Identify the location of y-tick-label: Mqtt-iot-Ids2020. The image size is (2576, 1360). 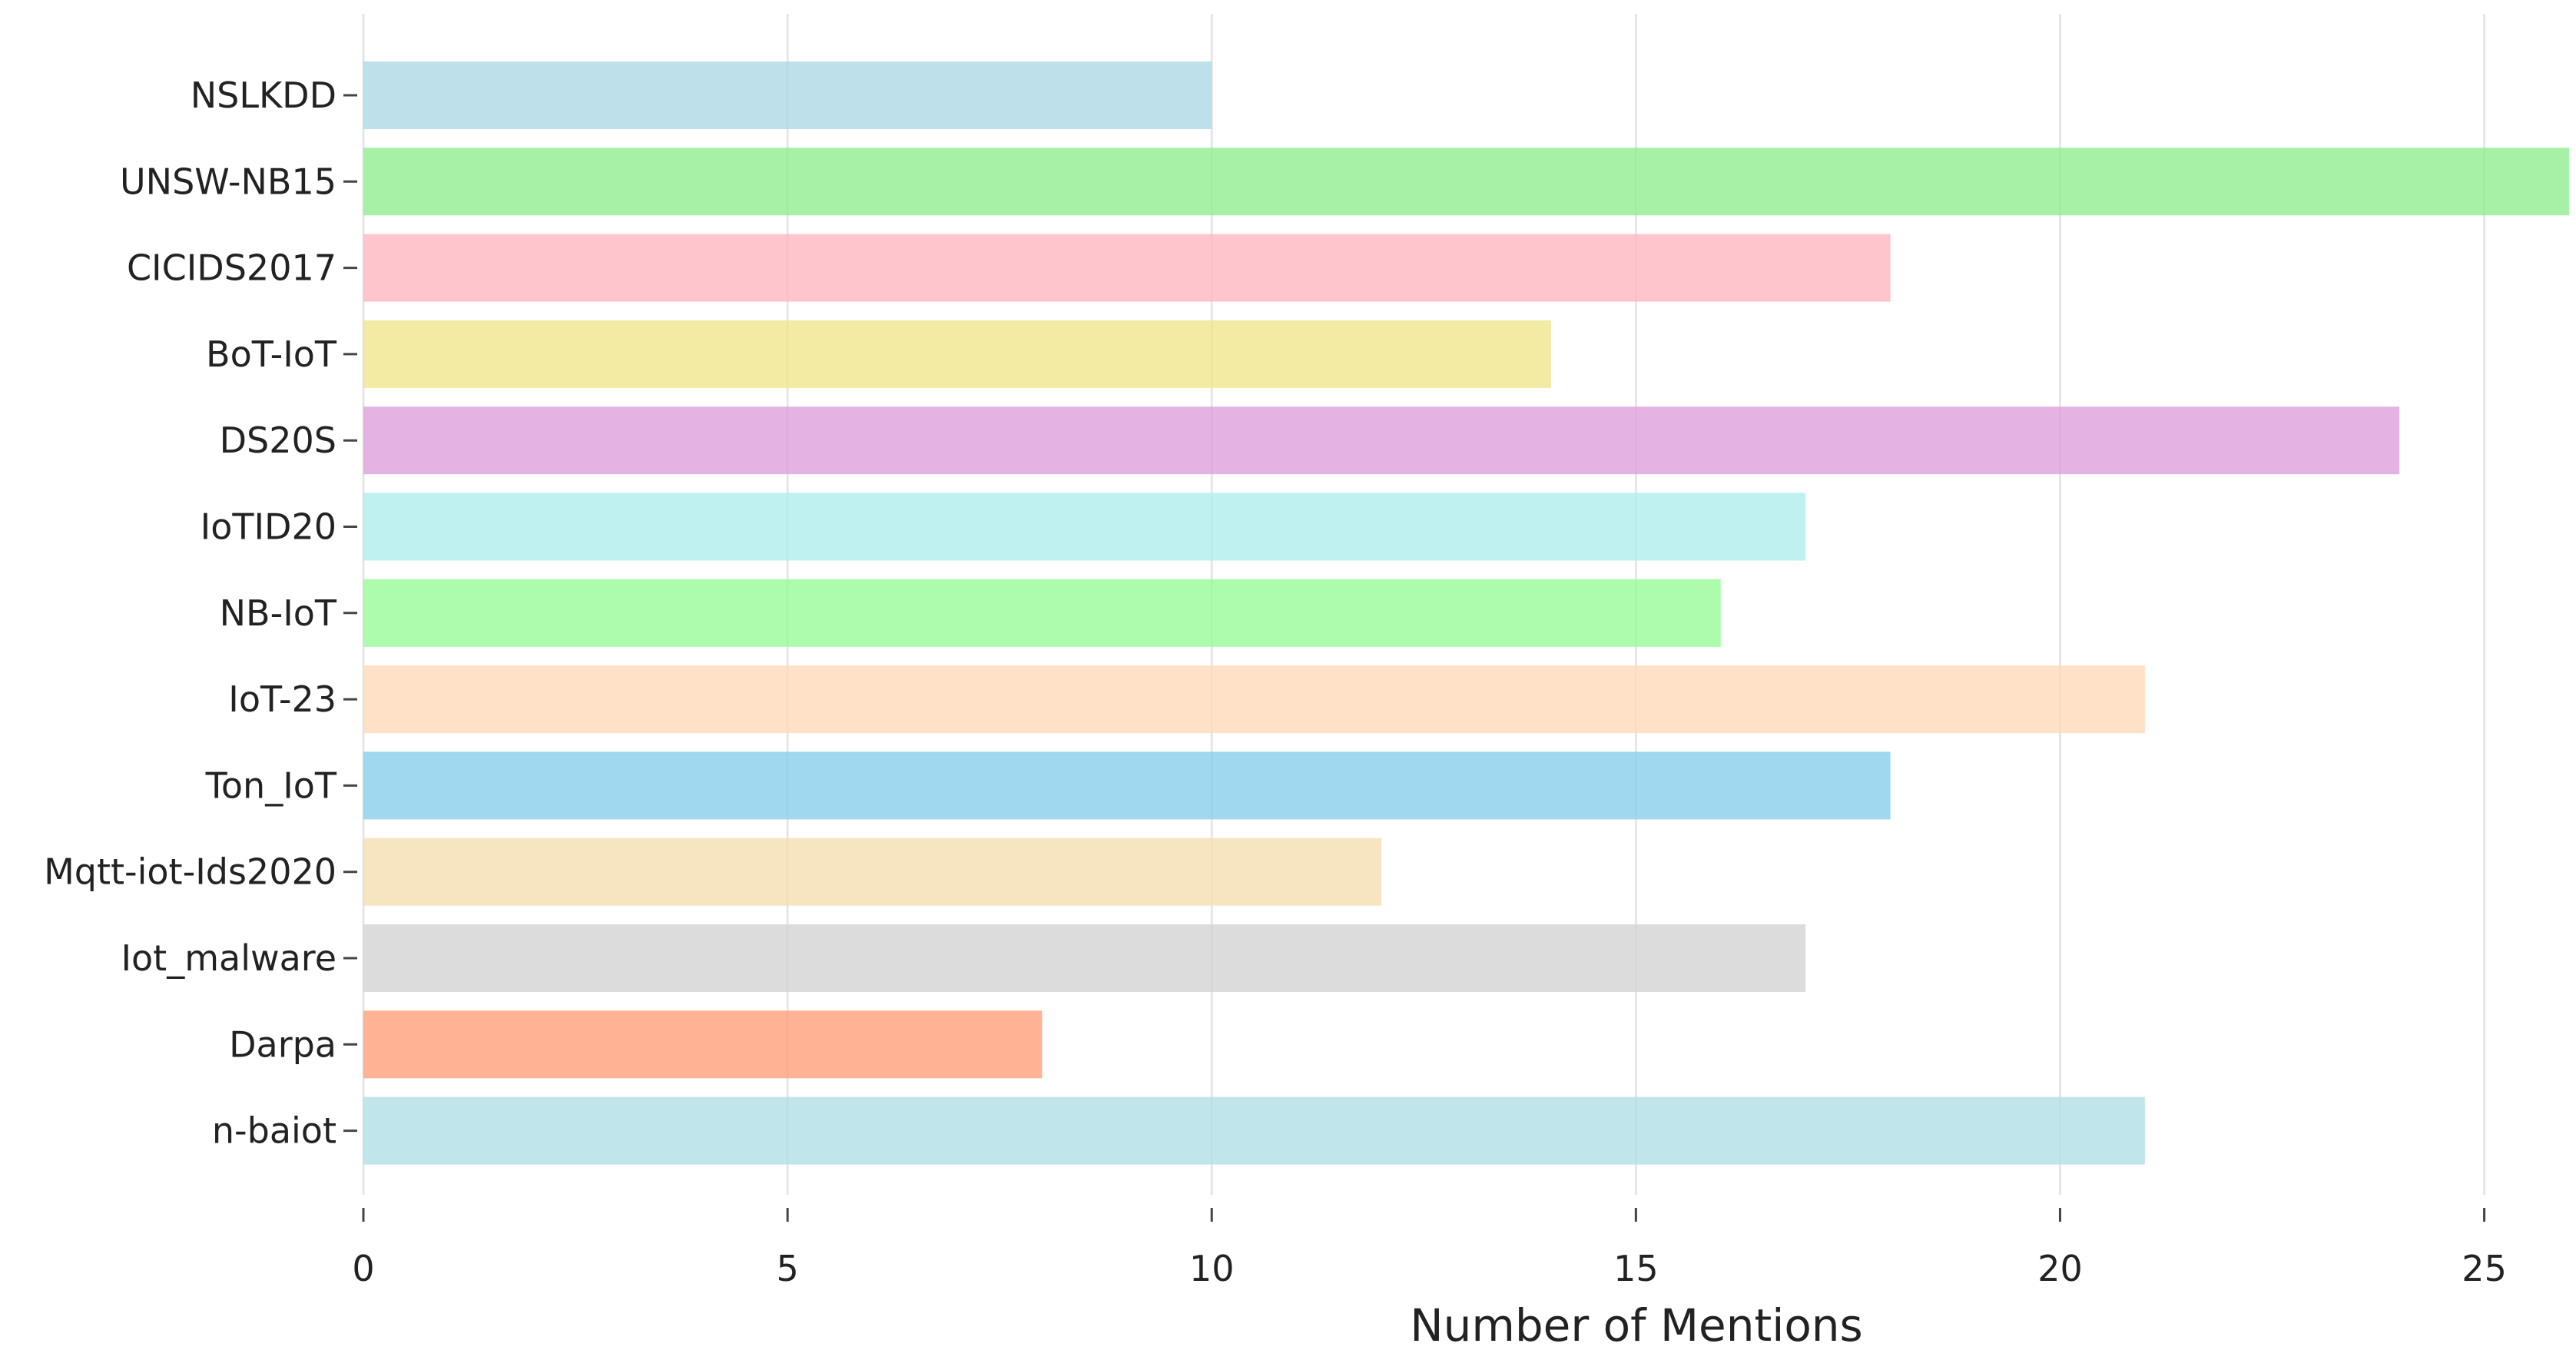
(190, 872).